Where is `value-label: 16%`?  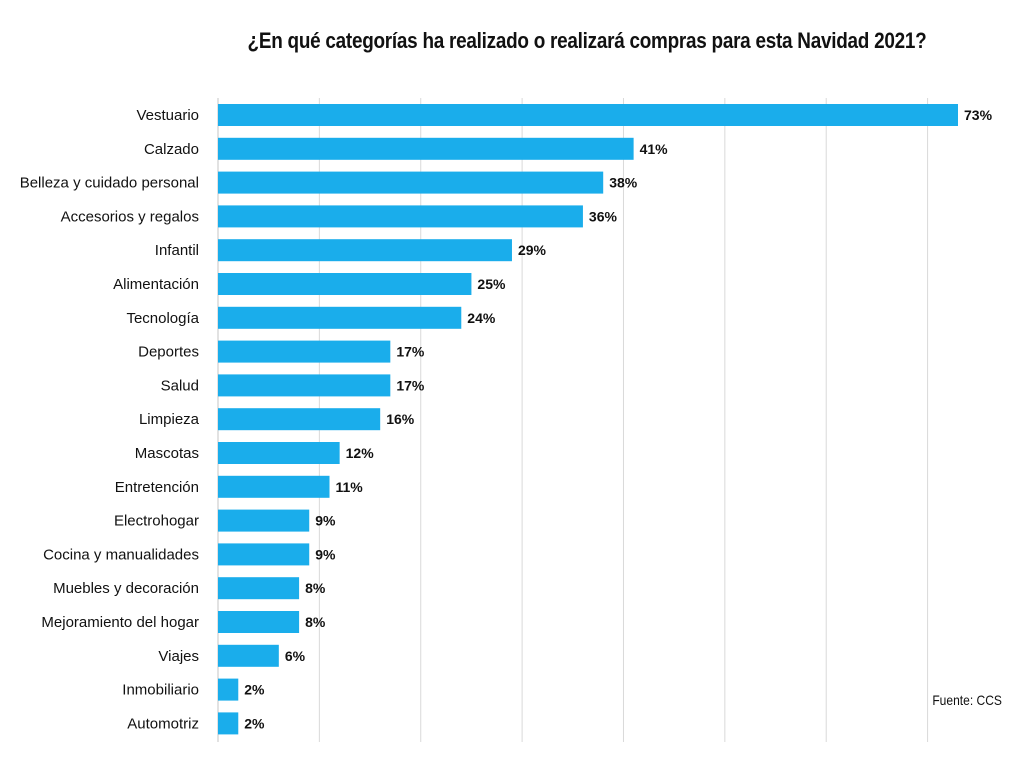
value-label: 16% is located at coordinates (400, 419).